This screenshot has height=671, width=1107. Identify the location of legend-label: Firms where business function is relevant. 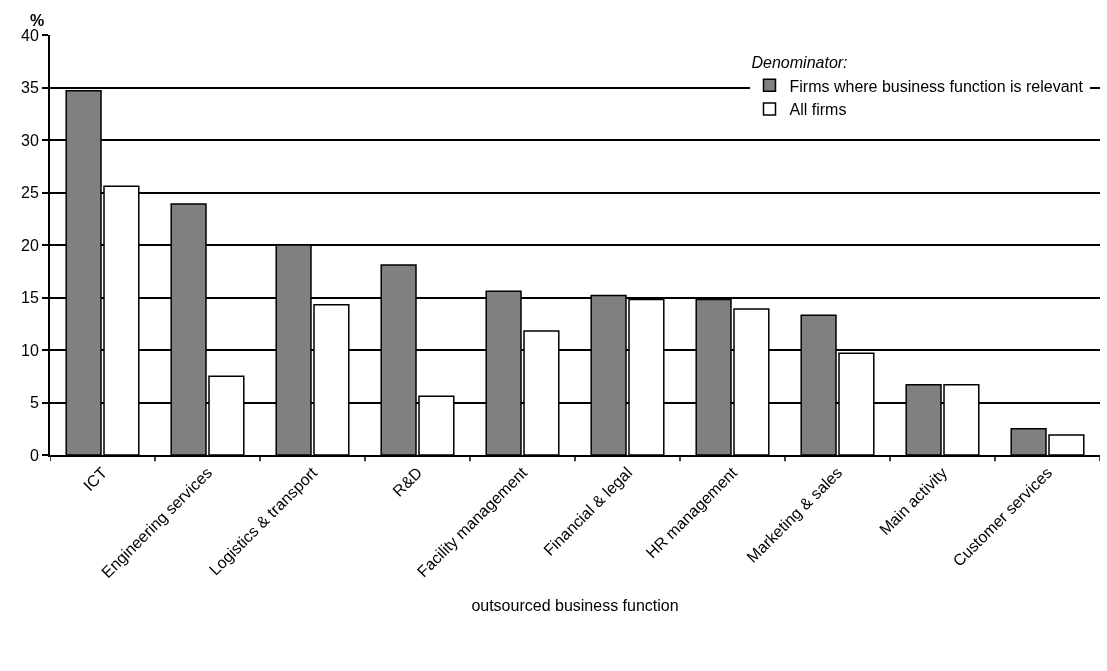
(936, 86).